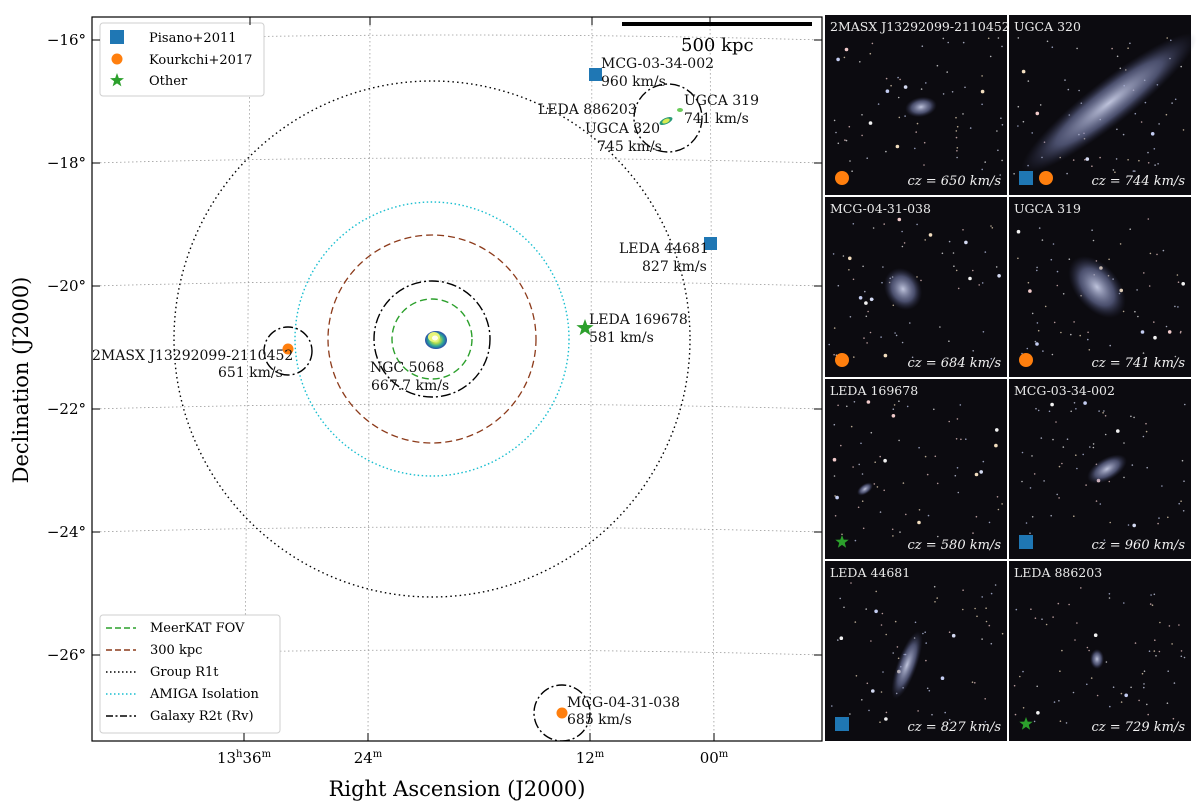 The image size is (1200, 804). Describe the element at coordinates (117, 59) in the screenshot. I see `legend-circle-icon` at that location.